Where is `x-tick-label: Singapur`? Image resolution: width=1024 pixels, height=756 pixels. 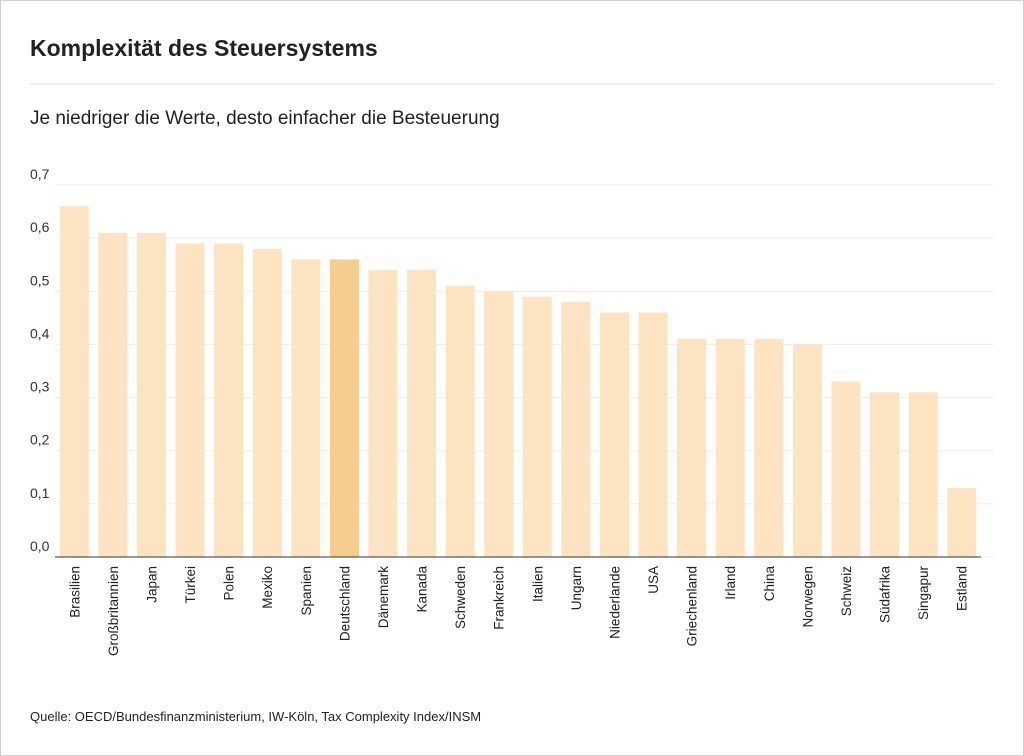 x-tick-label: Singapur is located at coordinates (923, 593).